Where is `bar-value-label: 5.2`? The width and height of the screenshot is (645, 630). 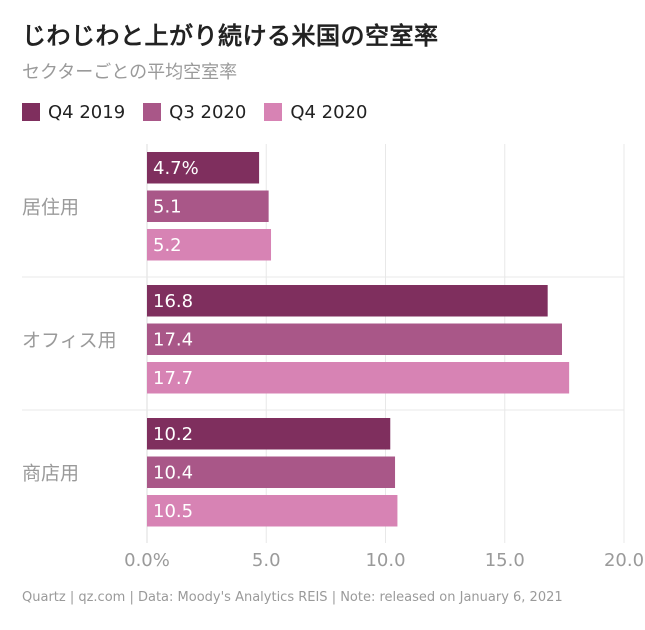 bar-value-label: 5.2 is located at coordinates (167, 245).